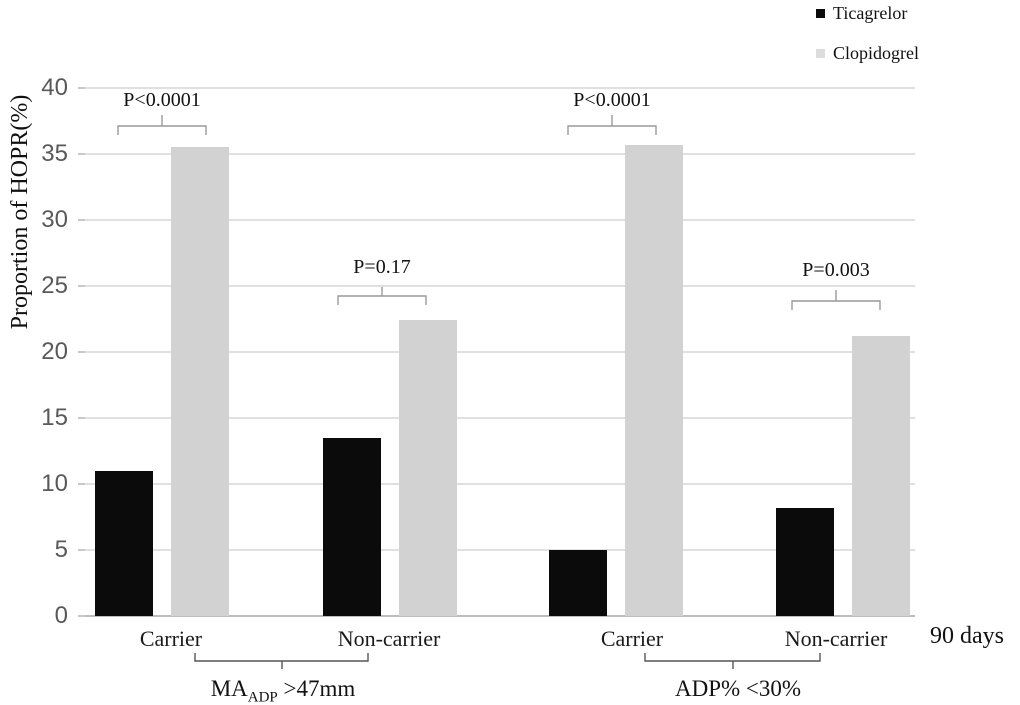 The image size is (1020, 705). What do you see at coordinates (805, 561) in the screenshot?
I see `bar-ticagrelor-non-carrier-g2` at bounding box center [805, 561].